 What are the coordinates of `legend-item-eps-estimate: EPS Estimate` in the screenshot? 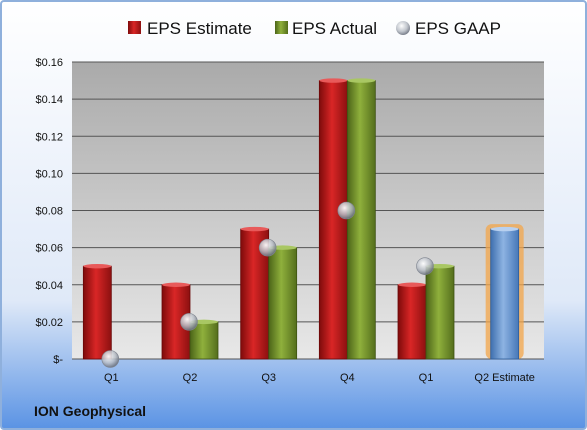 It's located at (190, 28).